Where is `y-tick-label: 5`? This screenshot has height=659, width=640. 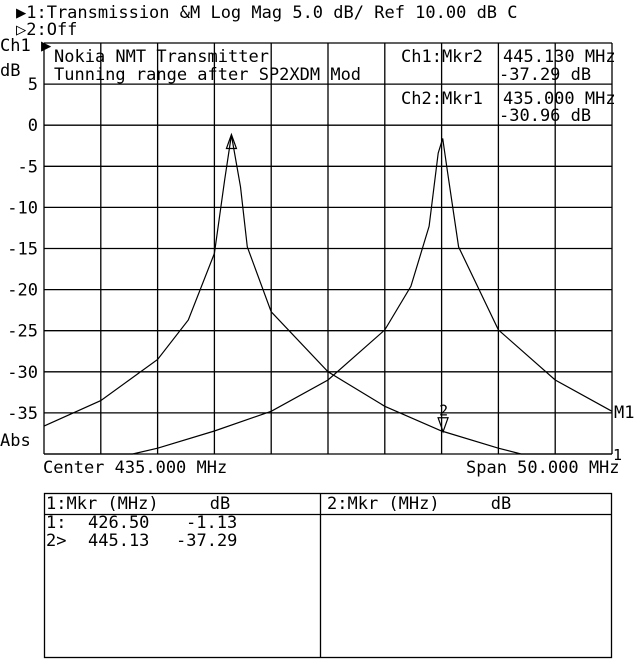
y-tick-label: 5 is located at coordinates (33, 85).